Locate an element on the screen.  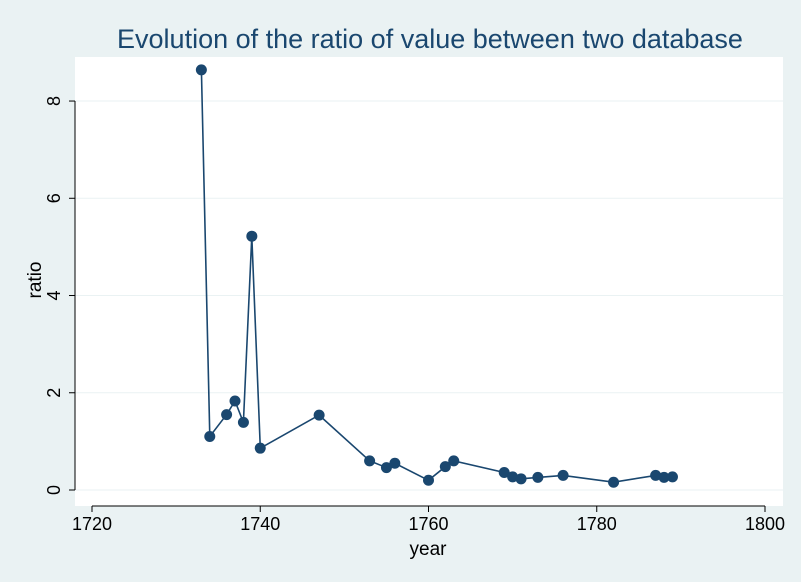
y-tick-label: 8 is located at coordinates (54, 101).